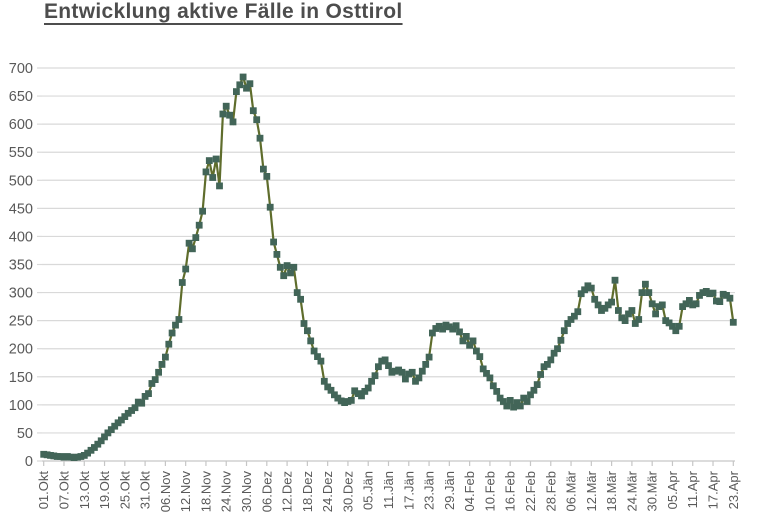 The width and height of the screenshot is (768, 528). Describe the element at coordinates (631, 490) in the screenshot. I see `x-tick-label: 24.Mär` at that location.